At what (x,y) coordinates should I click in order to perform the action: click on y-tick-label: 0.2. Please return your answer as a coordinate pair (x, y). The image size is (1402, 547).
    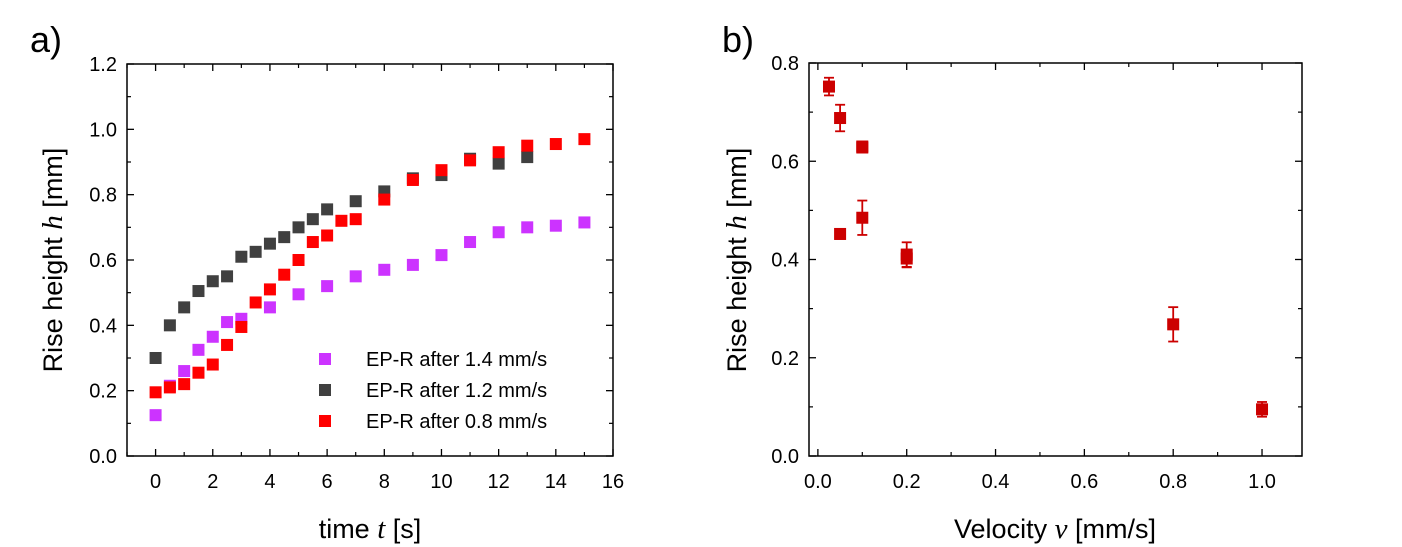
    Looking at the image, I should click on (103, 392).